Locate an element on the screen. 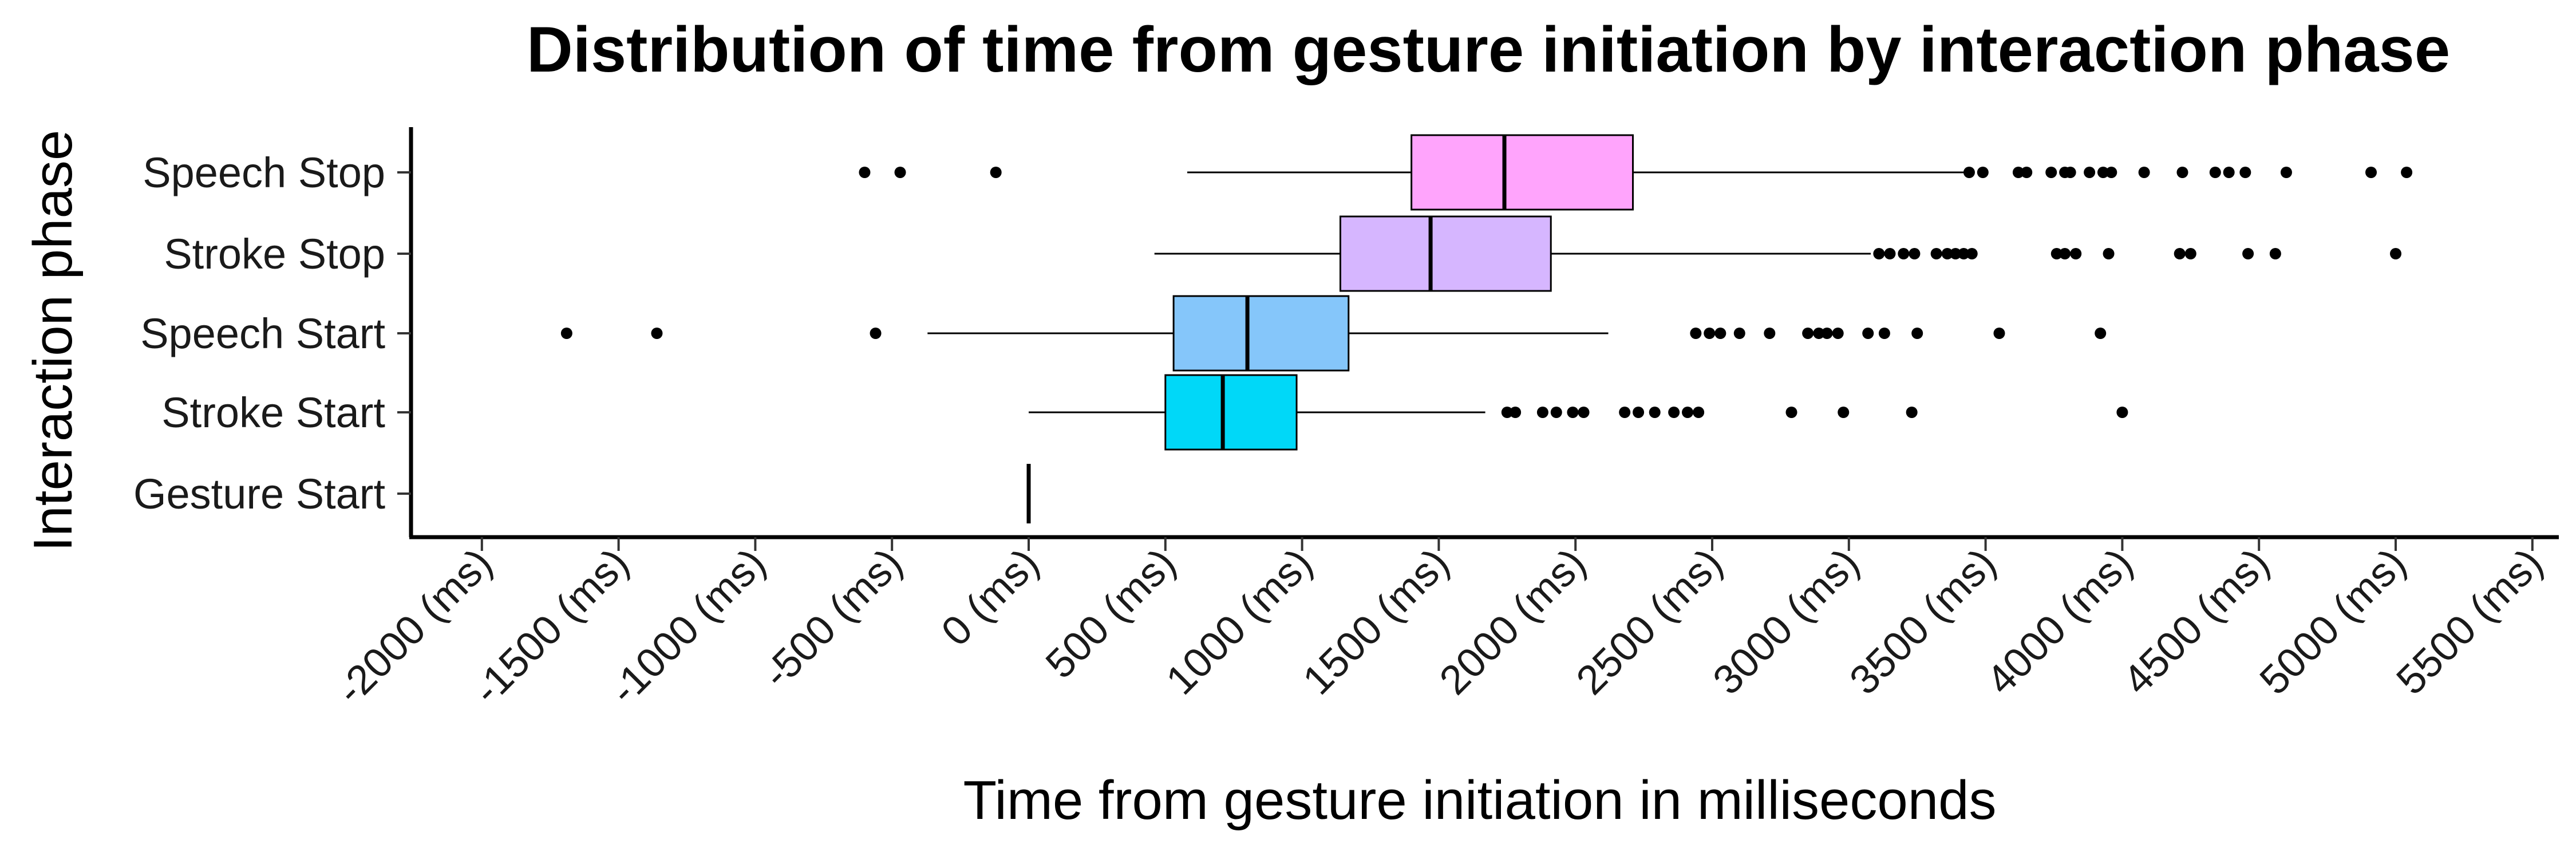 The image size is (2576, 859). y-tick-label: Stroke Start is located at coordinates (273, 412).